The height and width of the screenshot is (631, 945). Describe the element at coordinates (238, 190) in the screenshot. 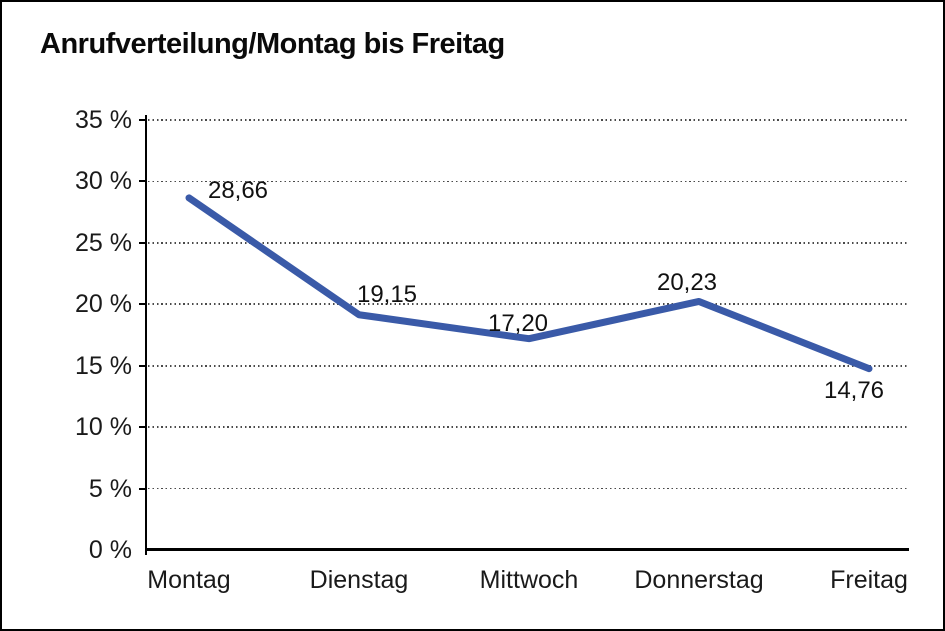

I see `data-label-montag: 28,66` at that location.